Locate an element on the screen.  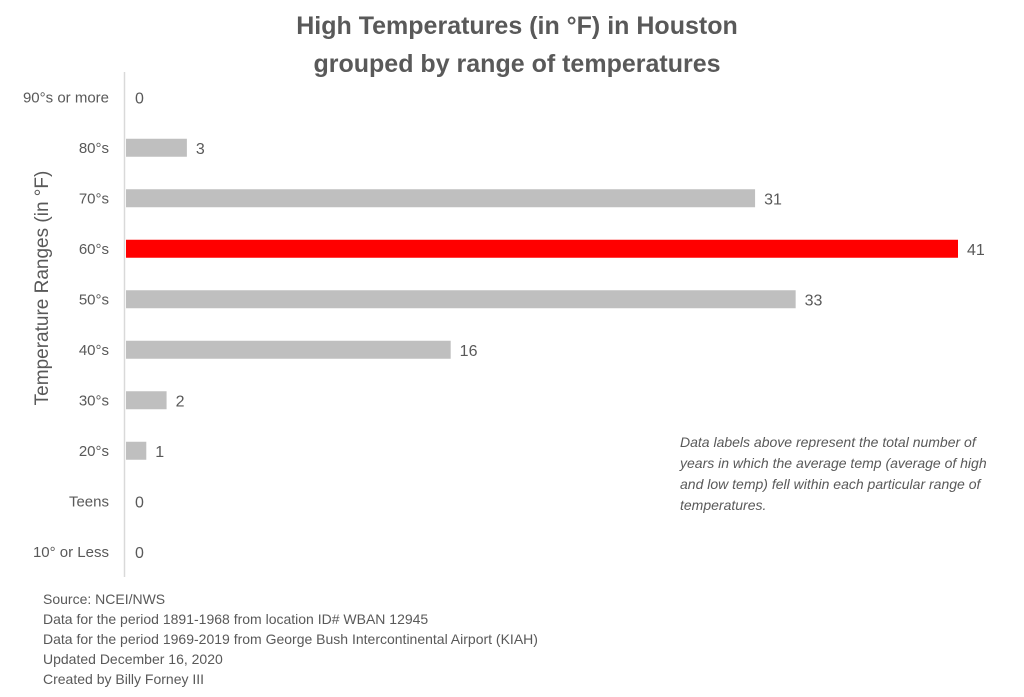
bar-50-s is located at coordinates (461, 299).